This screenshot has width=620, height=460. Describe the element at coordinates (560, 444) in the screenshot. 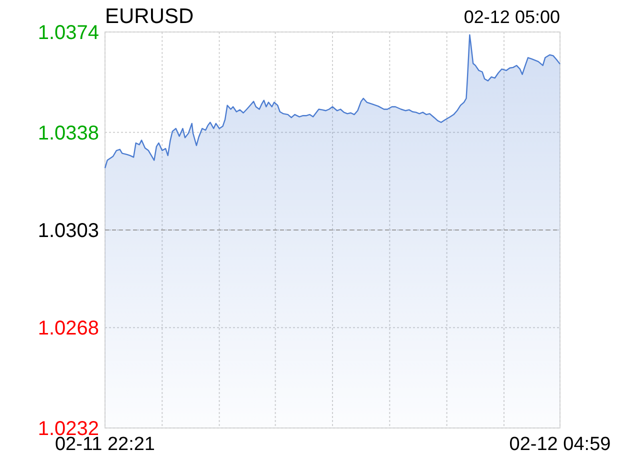

I see `x-tick-label: 02-12 04:59` at that location.